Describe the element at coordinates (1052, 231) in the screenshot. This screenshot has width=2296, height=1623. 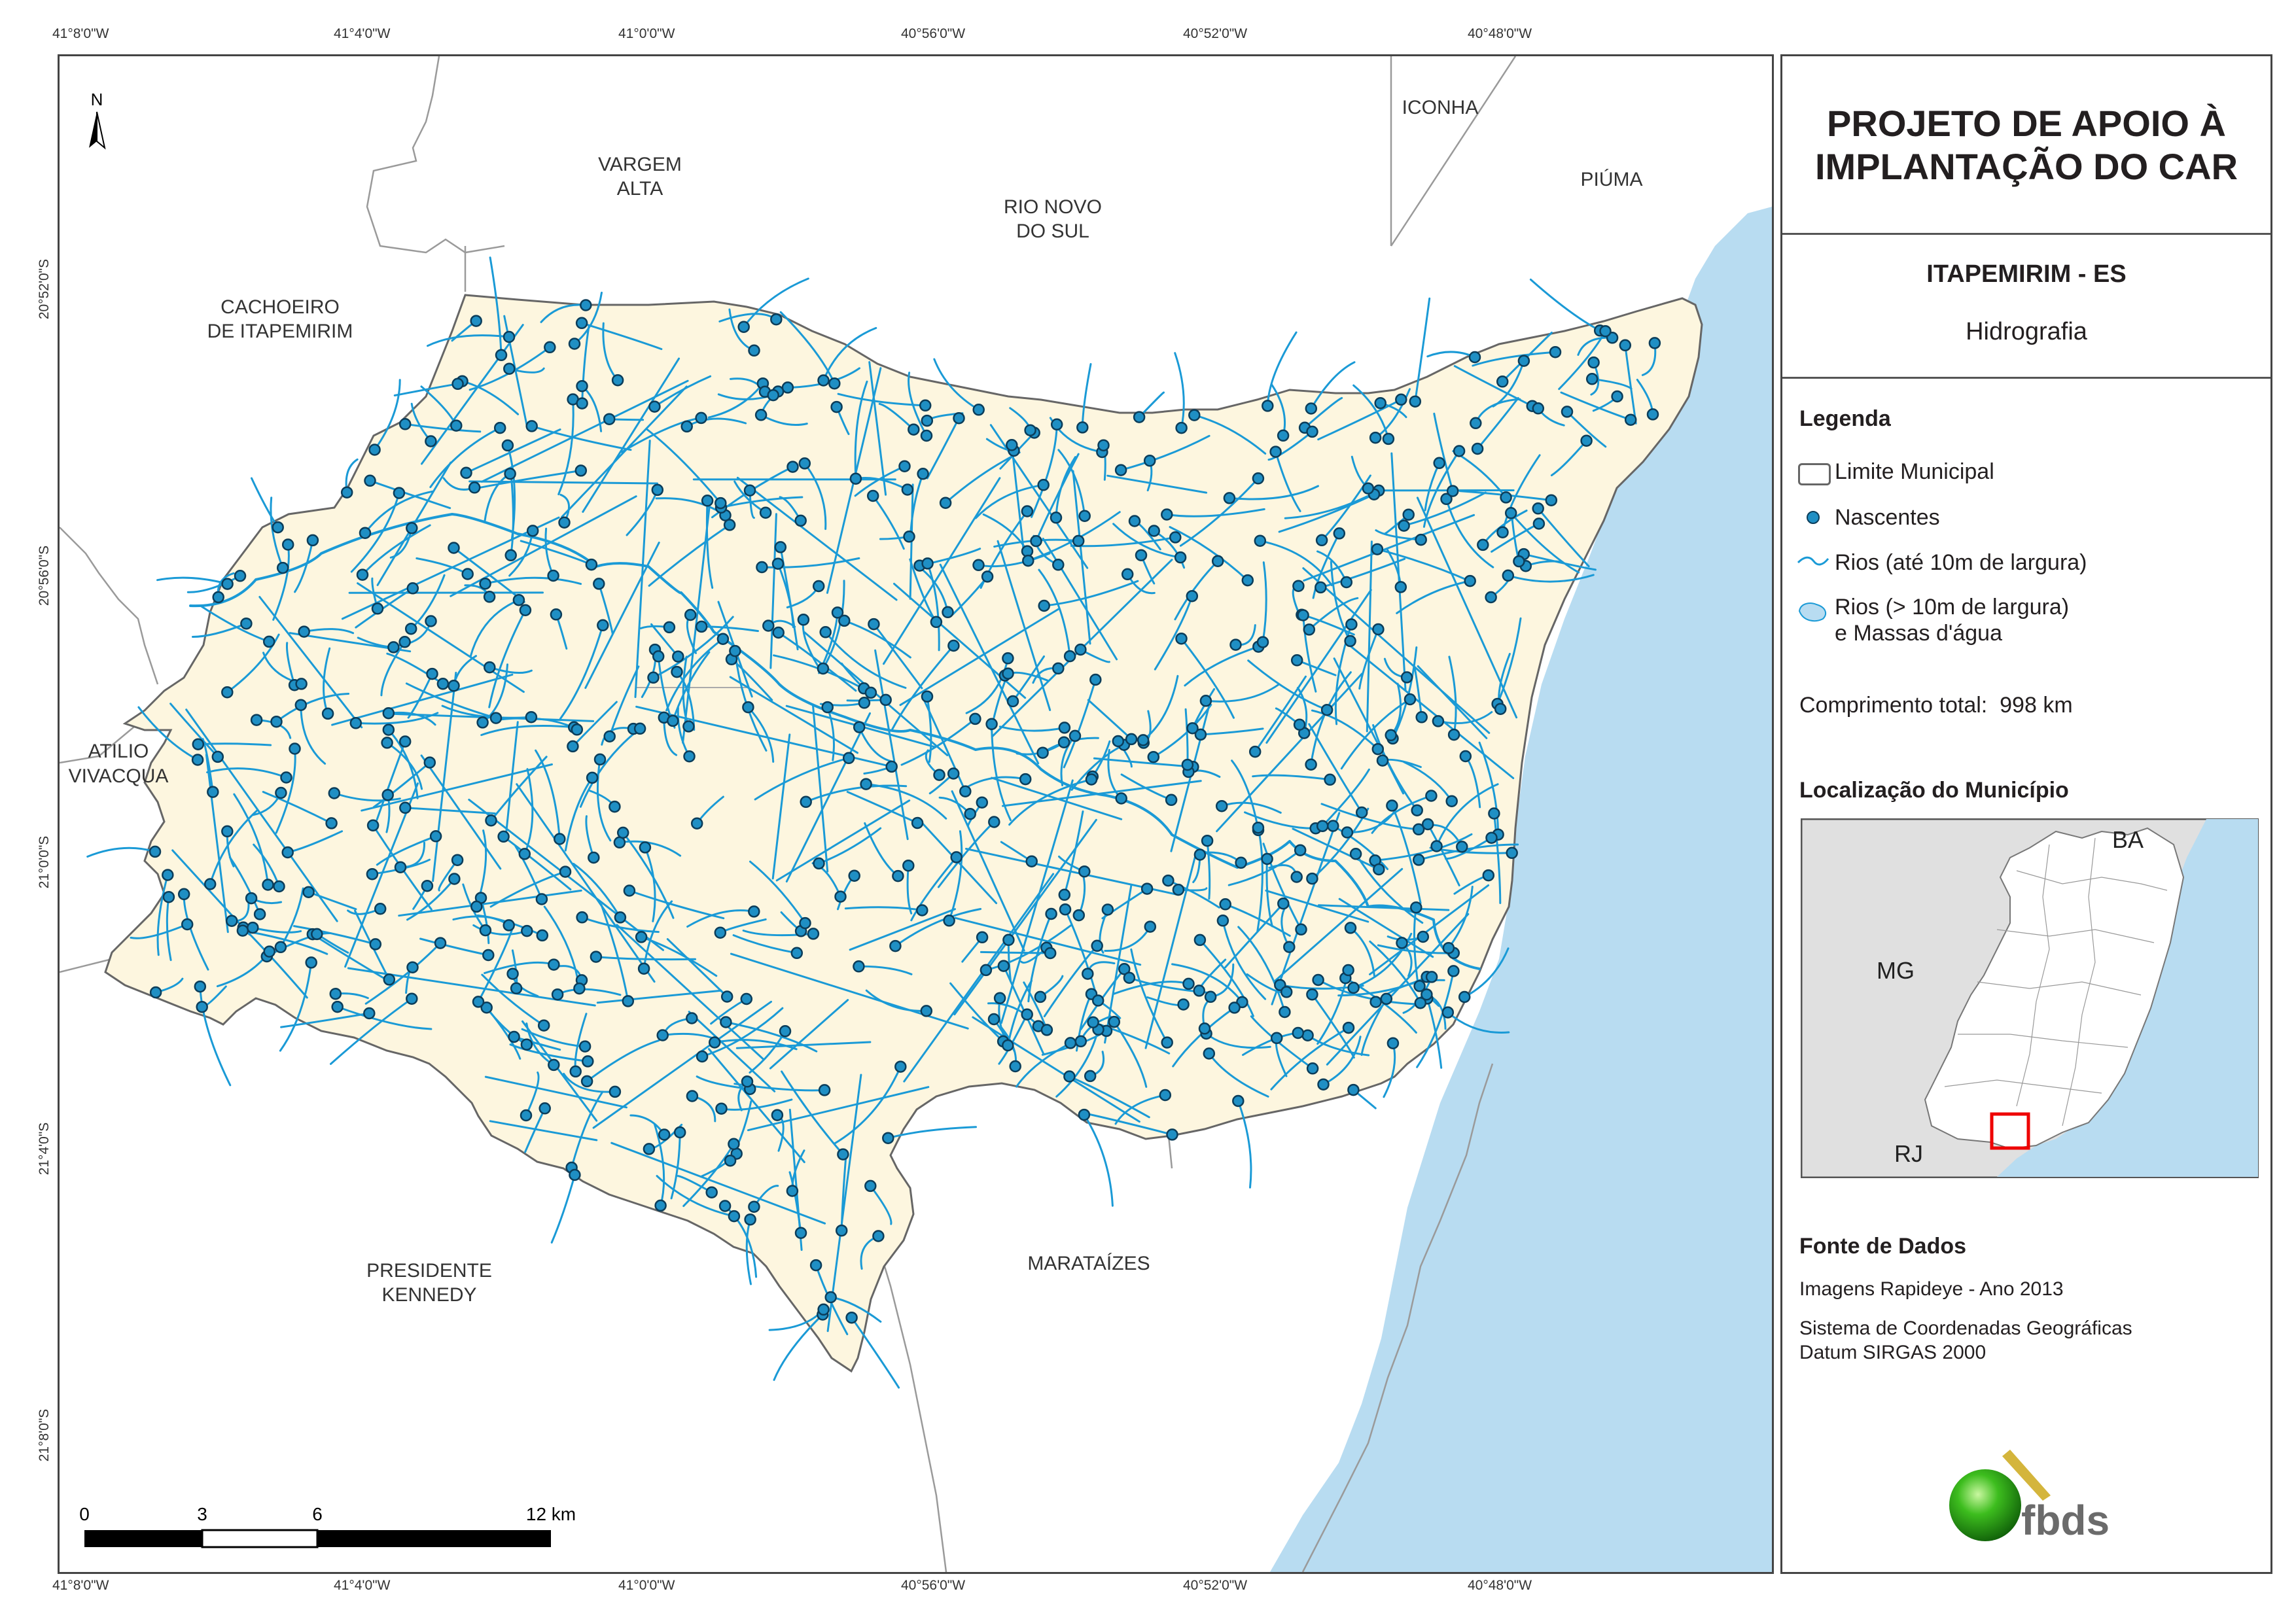
I see `label-rio-novo-2: DO SUL` at that location.